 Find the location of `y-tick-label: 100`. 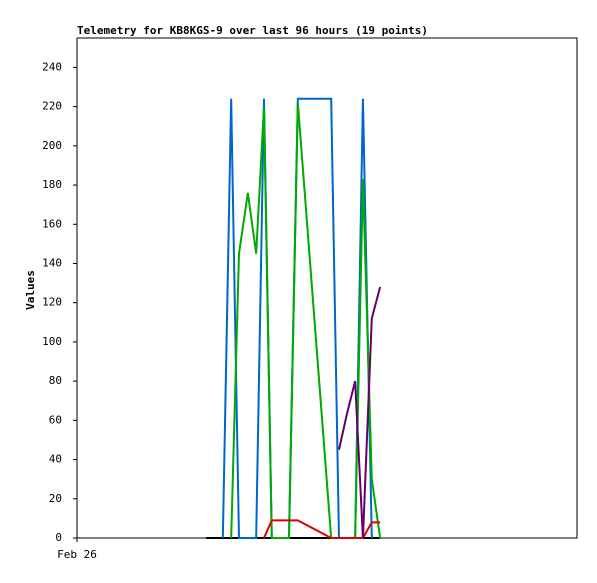

y-tick-label: 100 is located at coordinates (52, 341).